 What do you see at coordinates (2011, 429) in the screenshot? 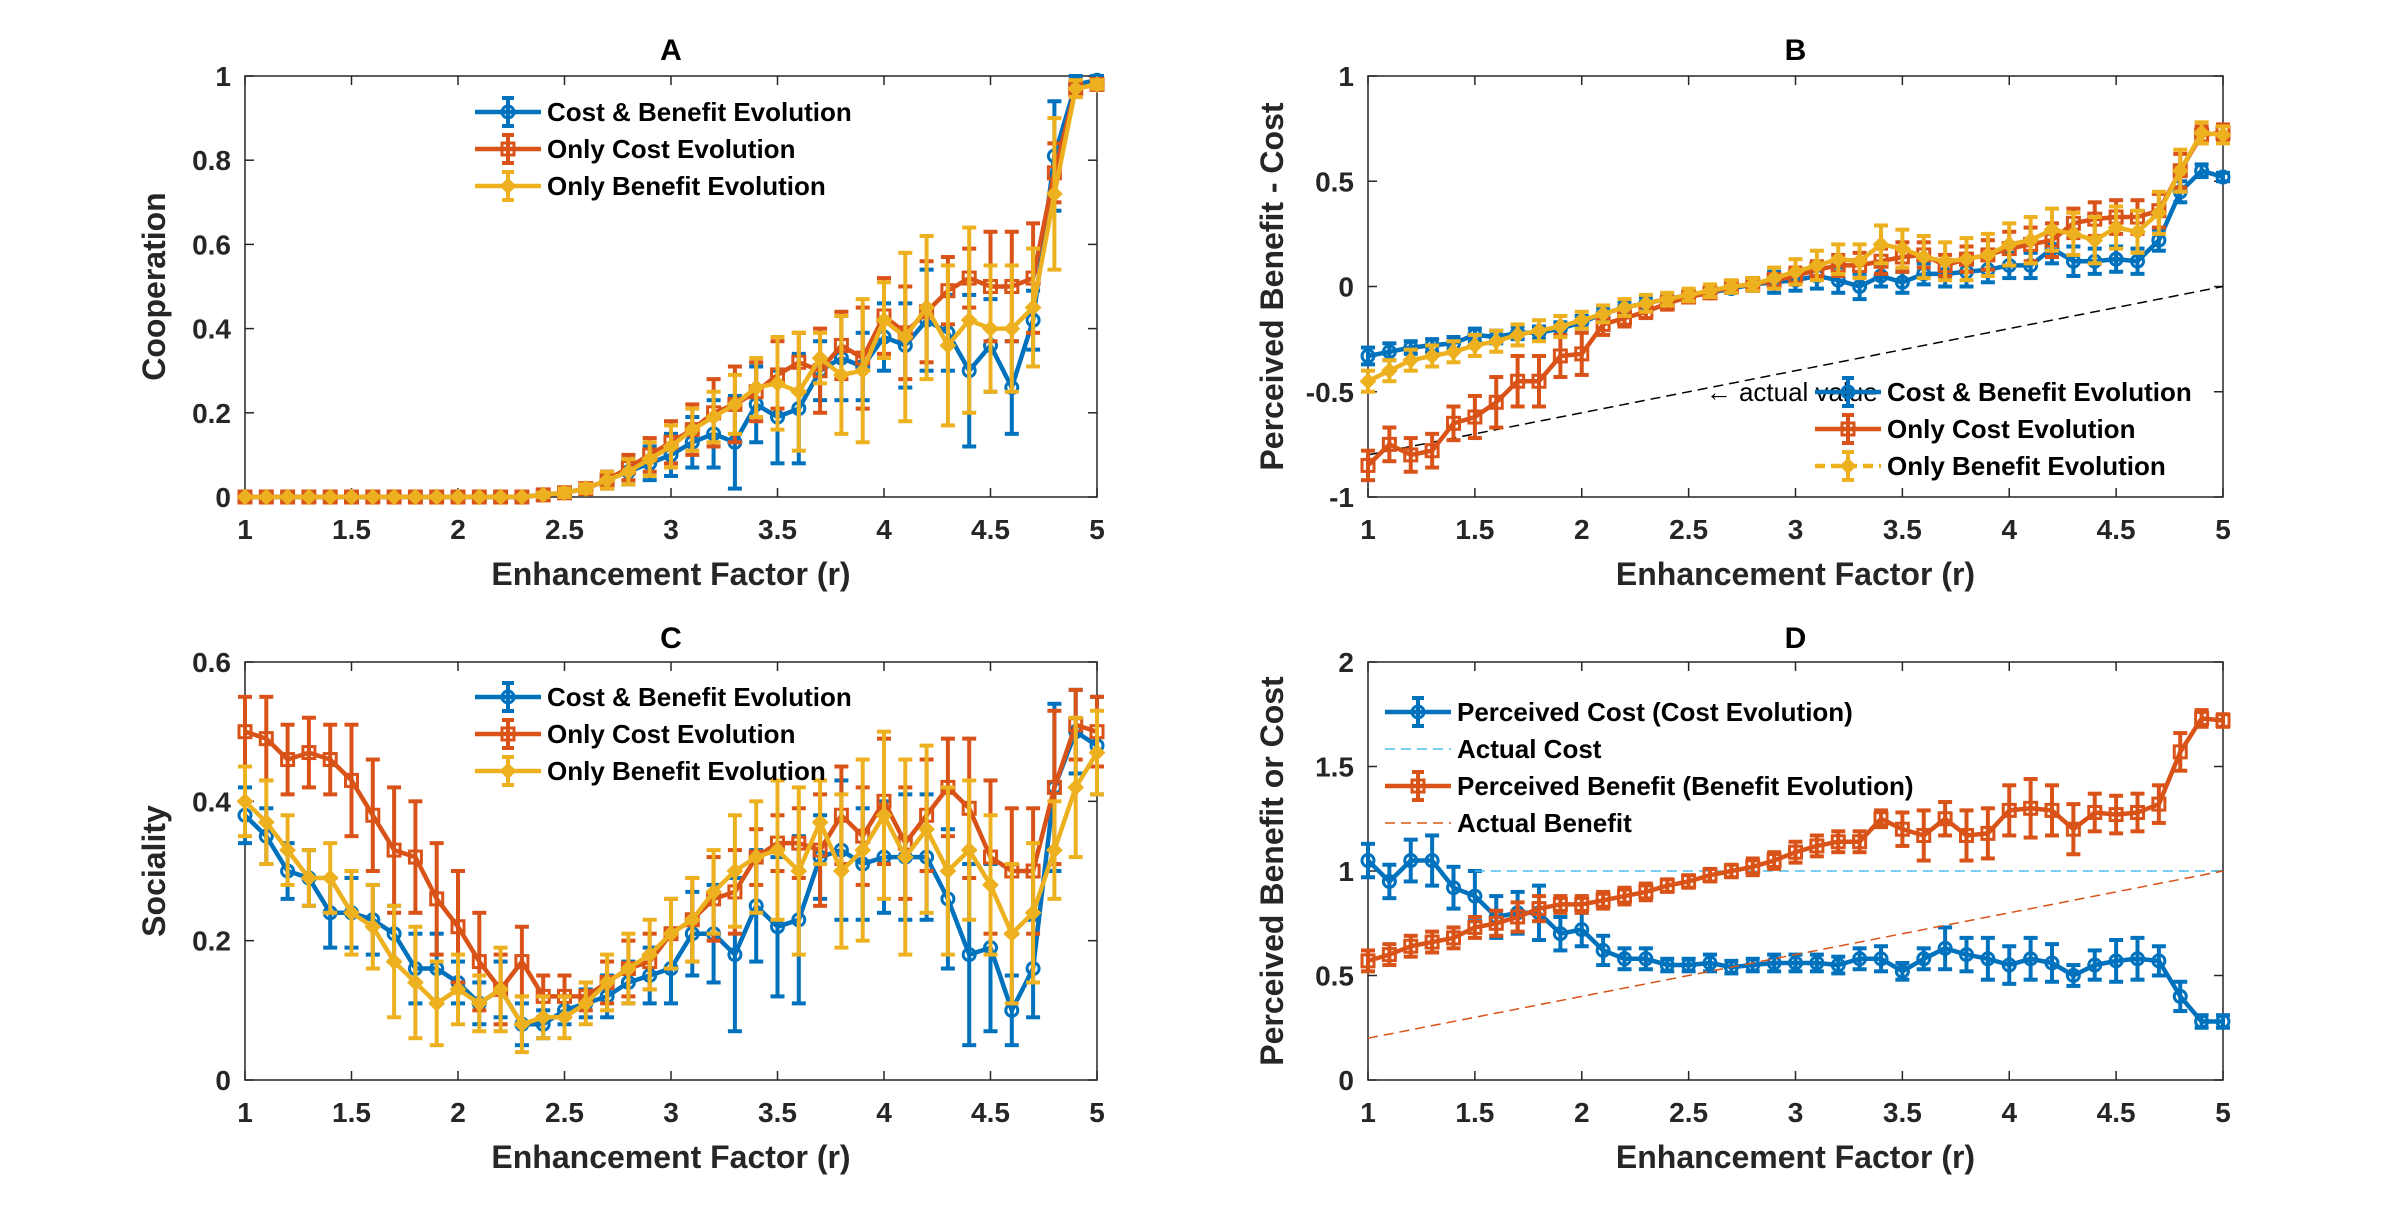
I see `legend-label: Only Cost Evolution` at bounding box center [2011, 429].